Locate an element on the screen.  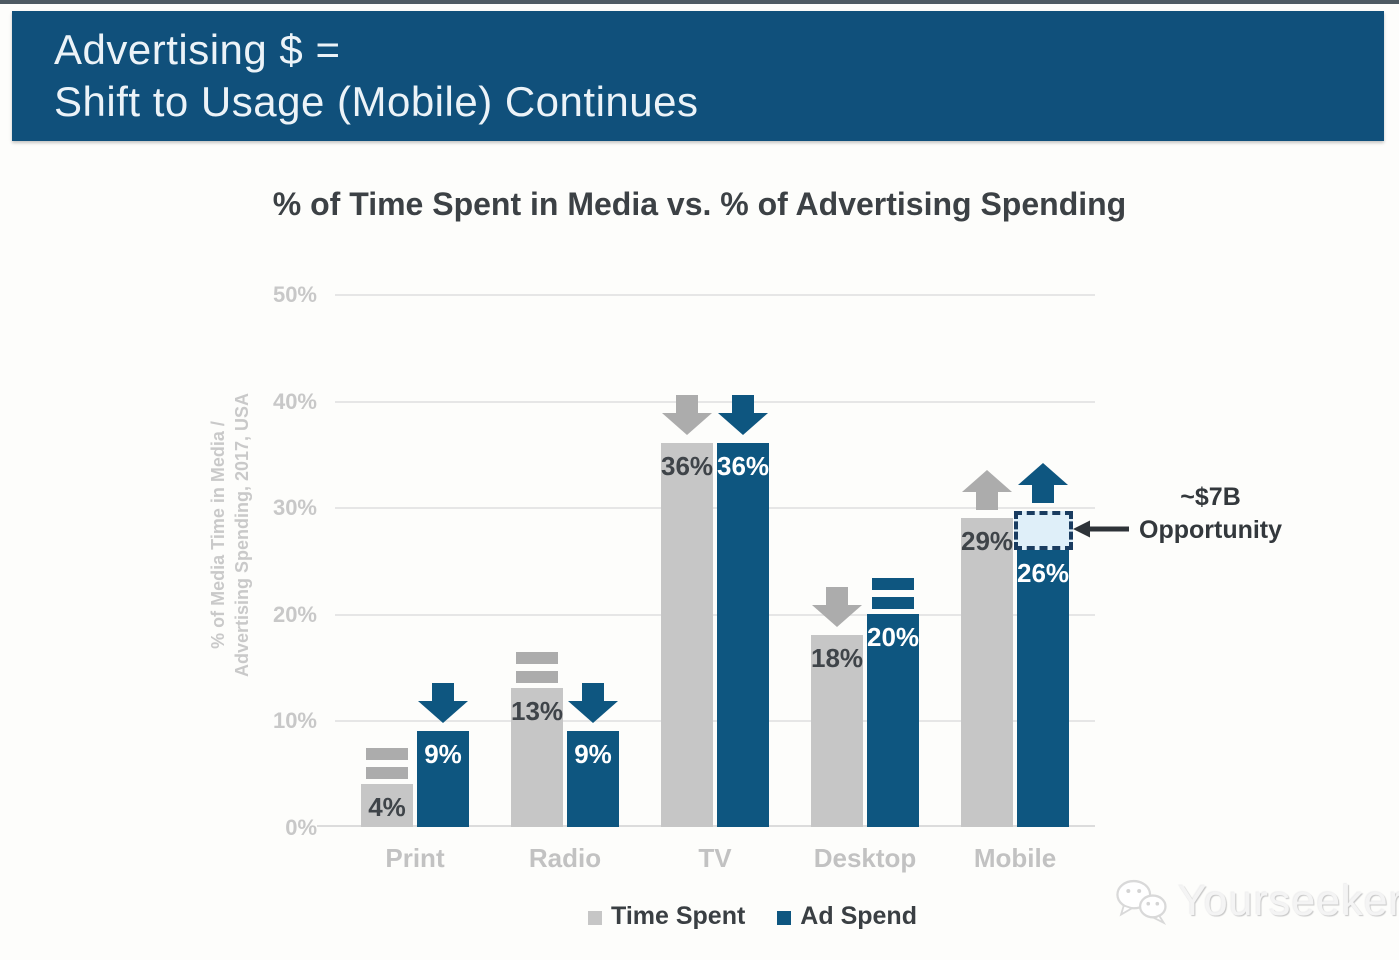
wechat-icon is located at coordinates (1141, 902).